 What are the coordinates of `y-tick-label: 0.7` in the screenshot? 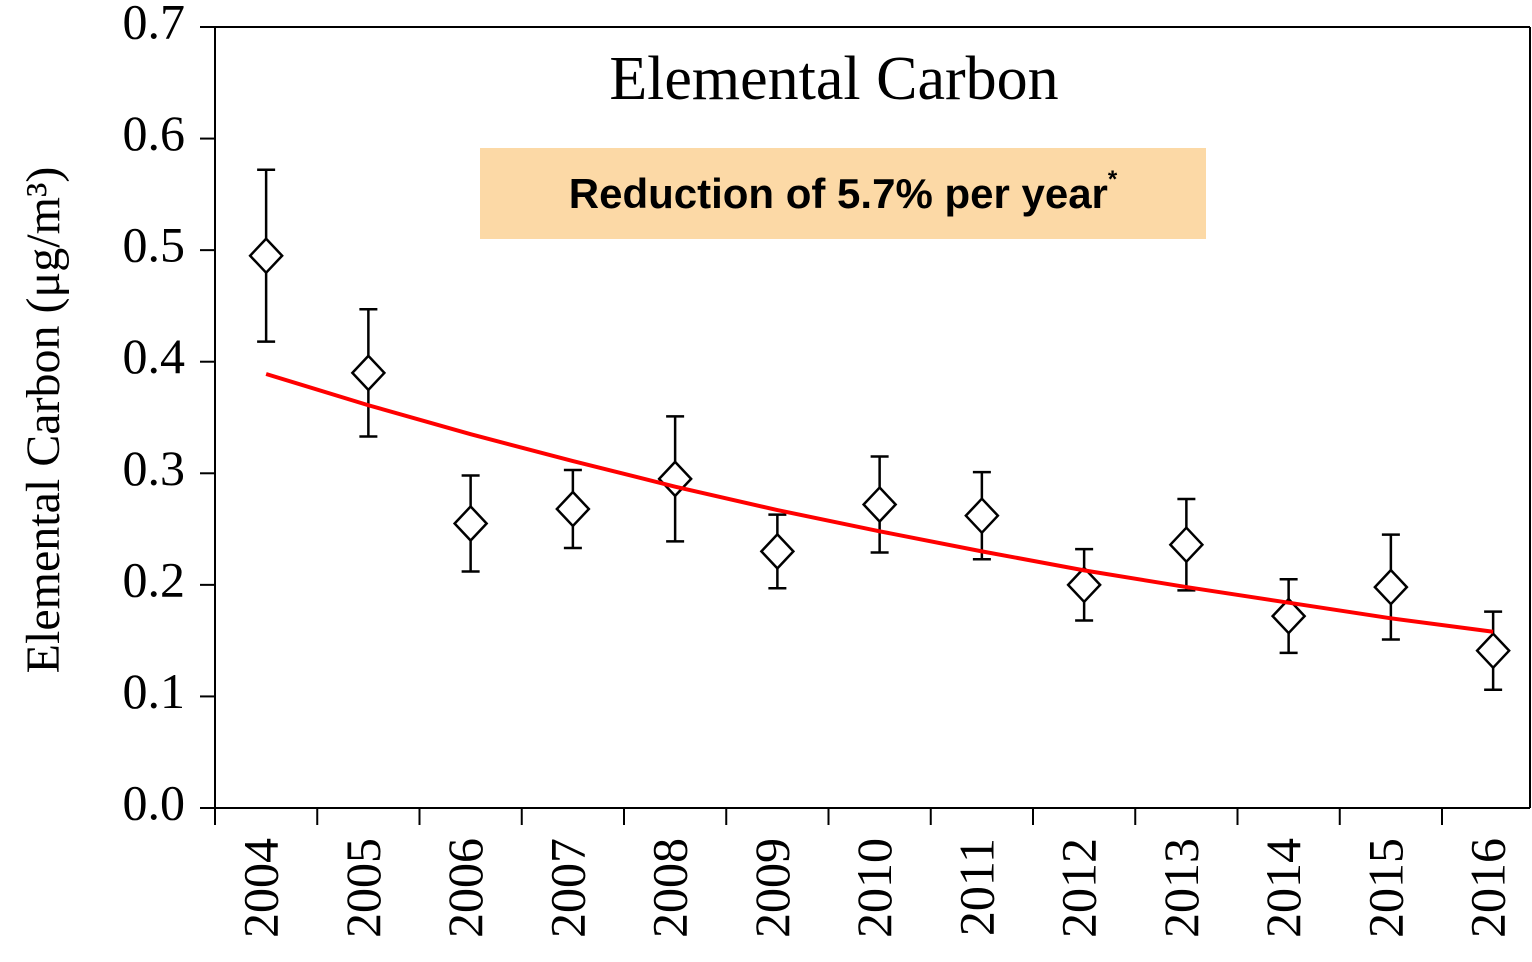 It's located at (154, 24).